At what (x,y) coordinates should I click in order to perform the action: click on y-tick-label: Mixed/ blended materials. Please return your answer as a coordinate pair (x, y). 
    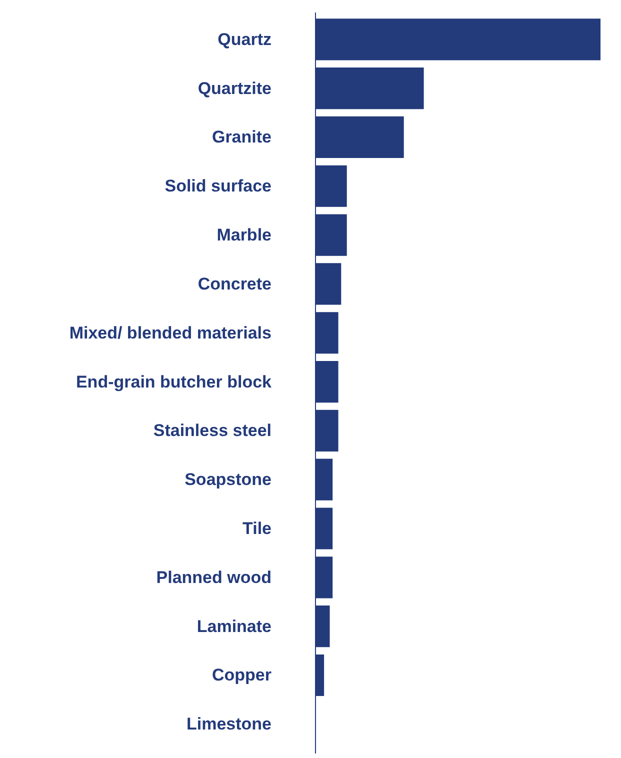
    Looking at the image, I should click on (170, 332).